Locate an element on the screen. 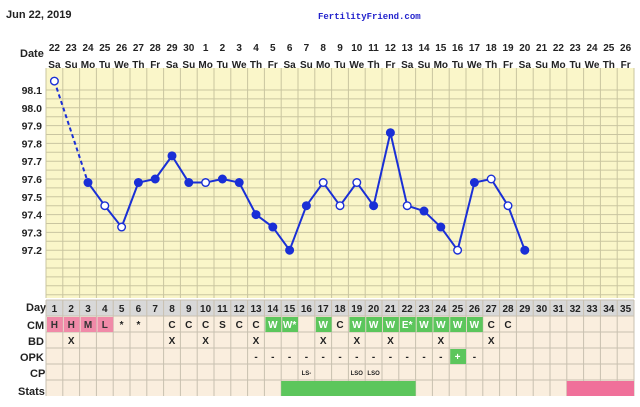 This screenshot has height=407, width=640. date-cell: 27 is located at coordinates (139, 48).